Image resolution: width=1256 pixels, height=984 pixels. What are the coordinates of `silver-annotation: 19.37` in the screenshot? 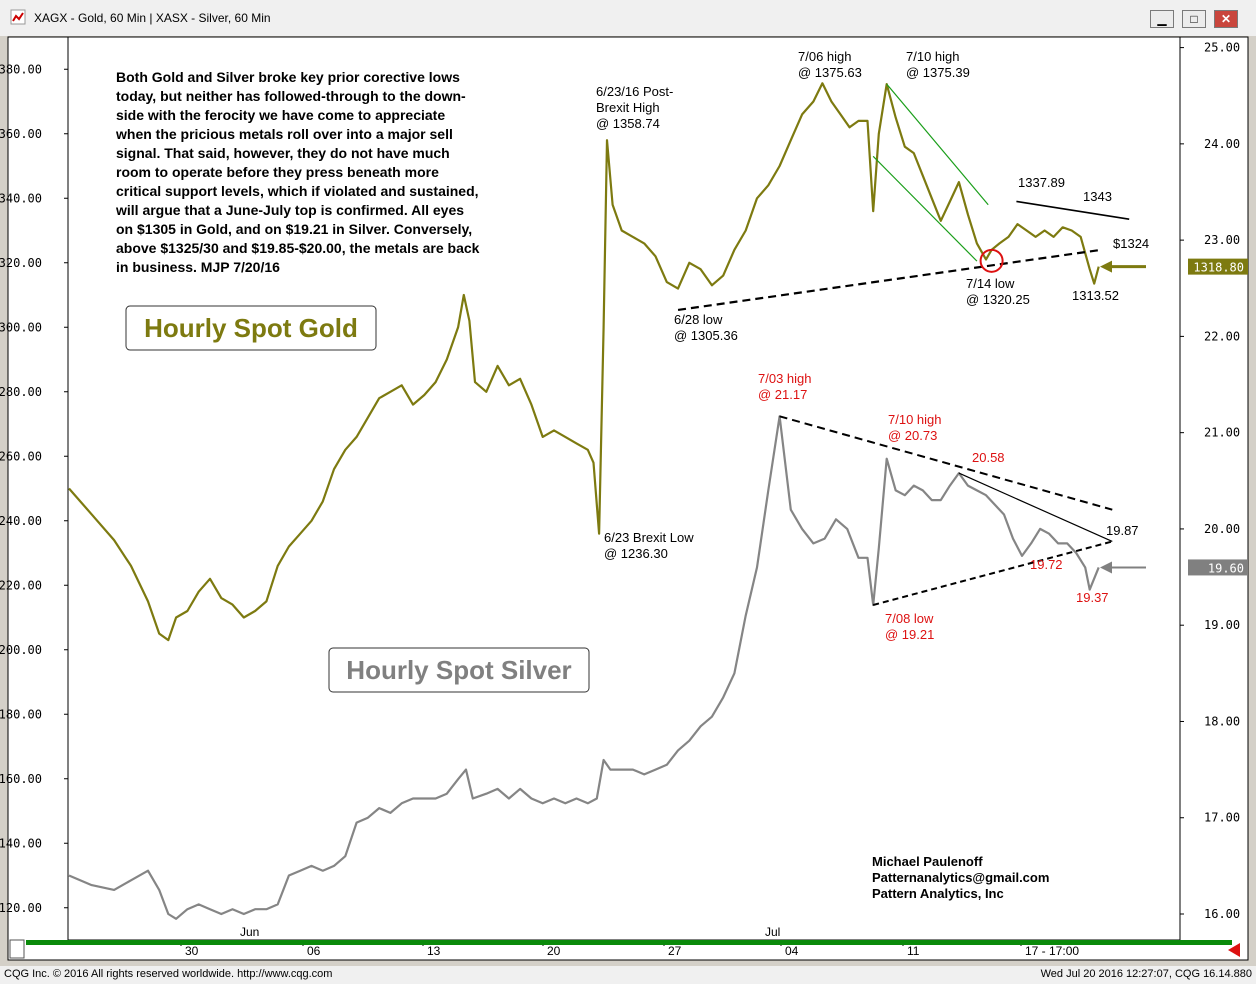 It's located at (1092, 597).